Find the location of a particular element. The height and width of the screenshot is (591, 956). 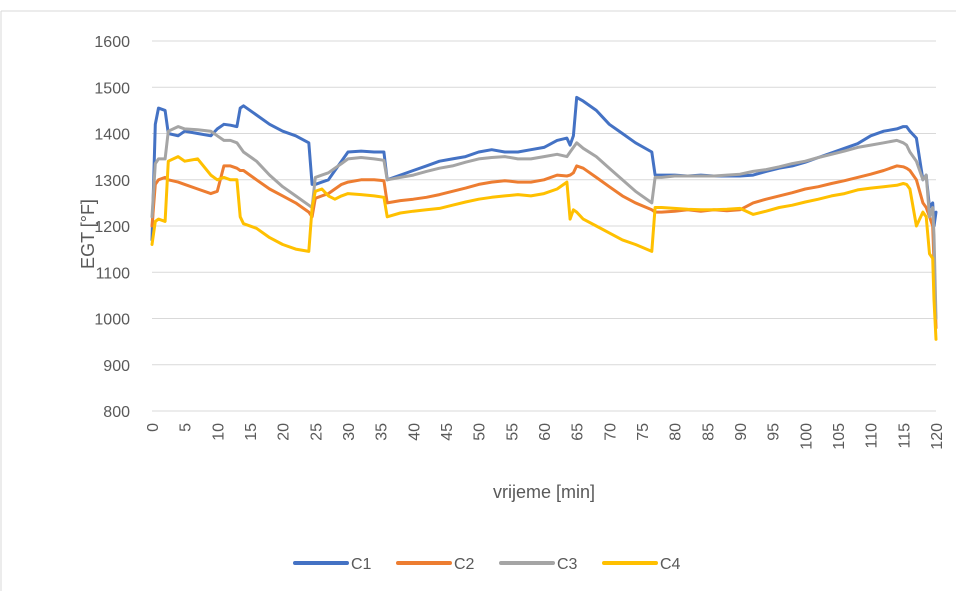

x-tick-label: 95 is located at coordinates (774, 432).